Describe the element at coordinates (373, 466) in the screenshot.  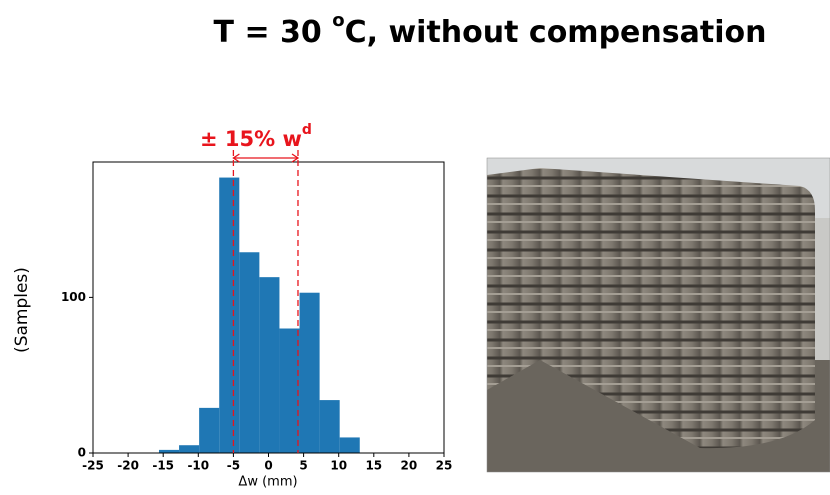
I see `x-tick-label: 15` at that location.